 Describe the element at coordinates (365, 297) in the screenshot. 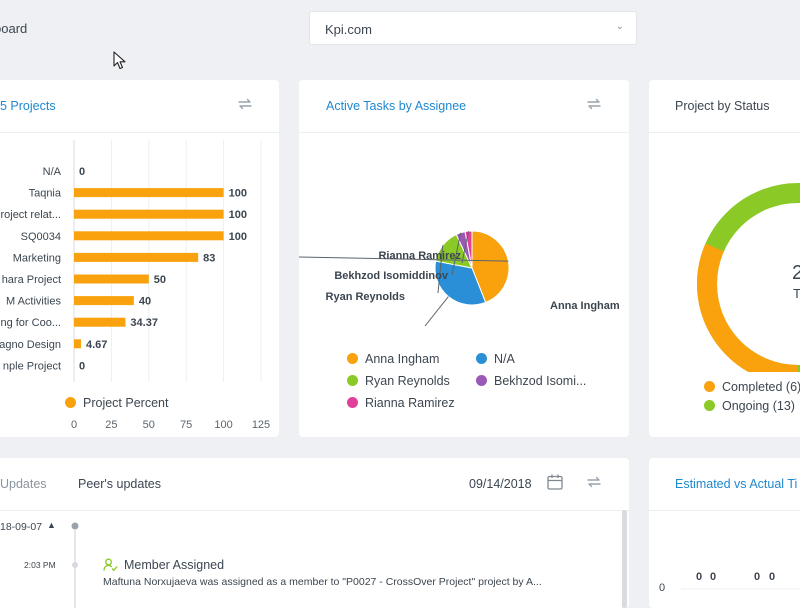

I see `pie-label: Ryan Reynolds` at that location.